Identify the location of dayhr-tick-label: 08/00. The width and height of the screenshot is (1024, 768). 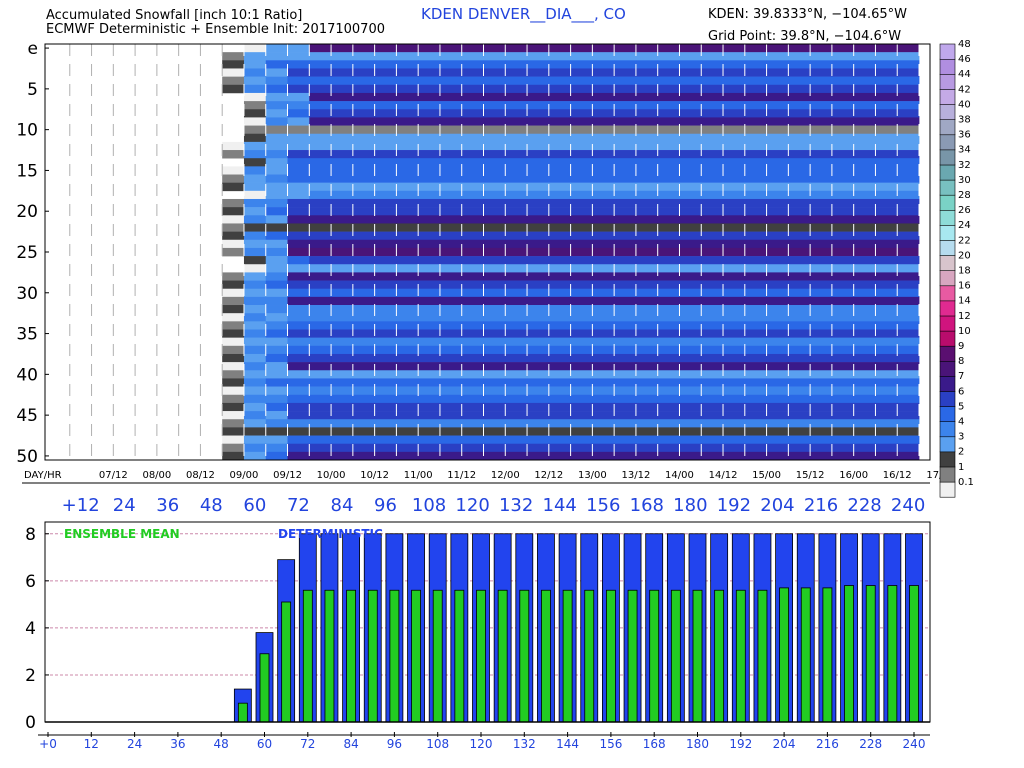
(156, 475).